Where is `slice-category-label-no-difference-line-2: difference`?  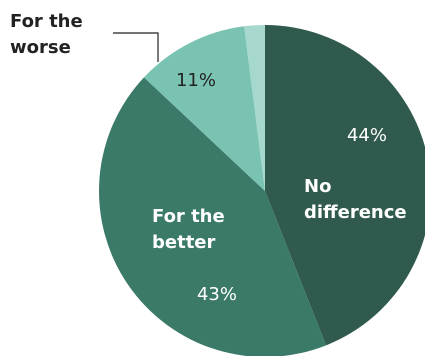 slice-category-label-no-difference-line-2: difference is located at coordinates (355, 212).